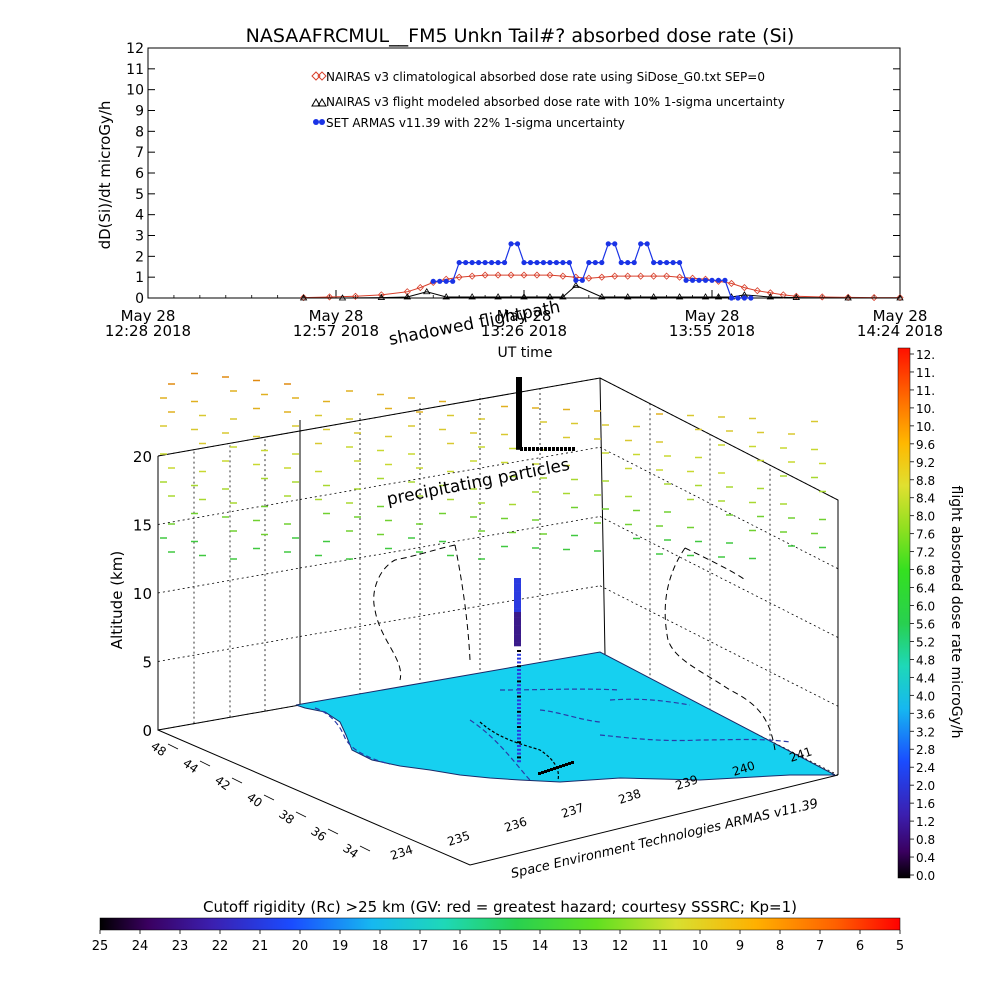 The height and width of the screenshot is (1000, 1000). Describe the element at coordinates (687, 782) in the screenshot. I see `longitude-tick: 239` at that location.